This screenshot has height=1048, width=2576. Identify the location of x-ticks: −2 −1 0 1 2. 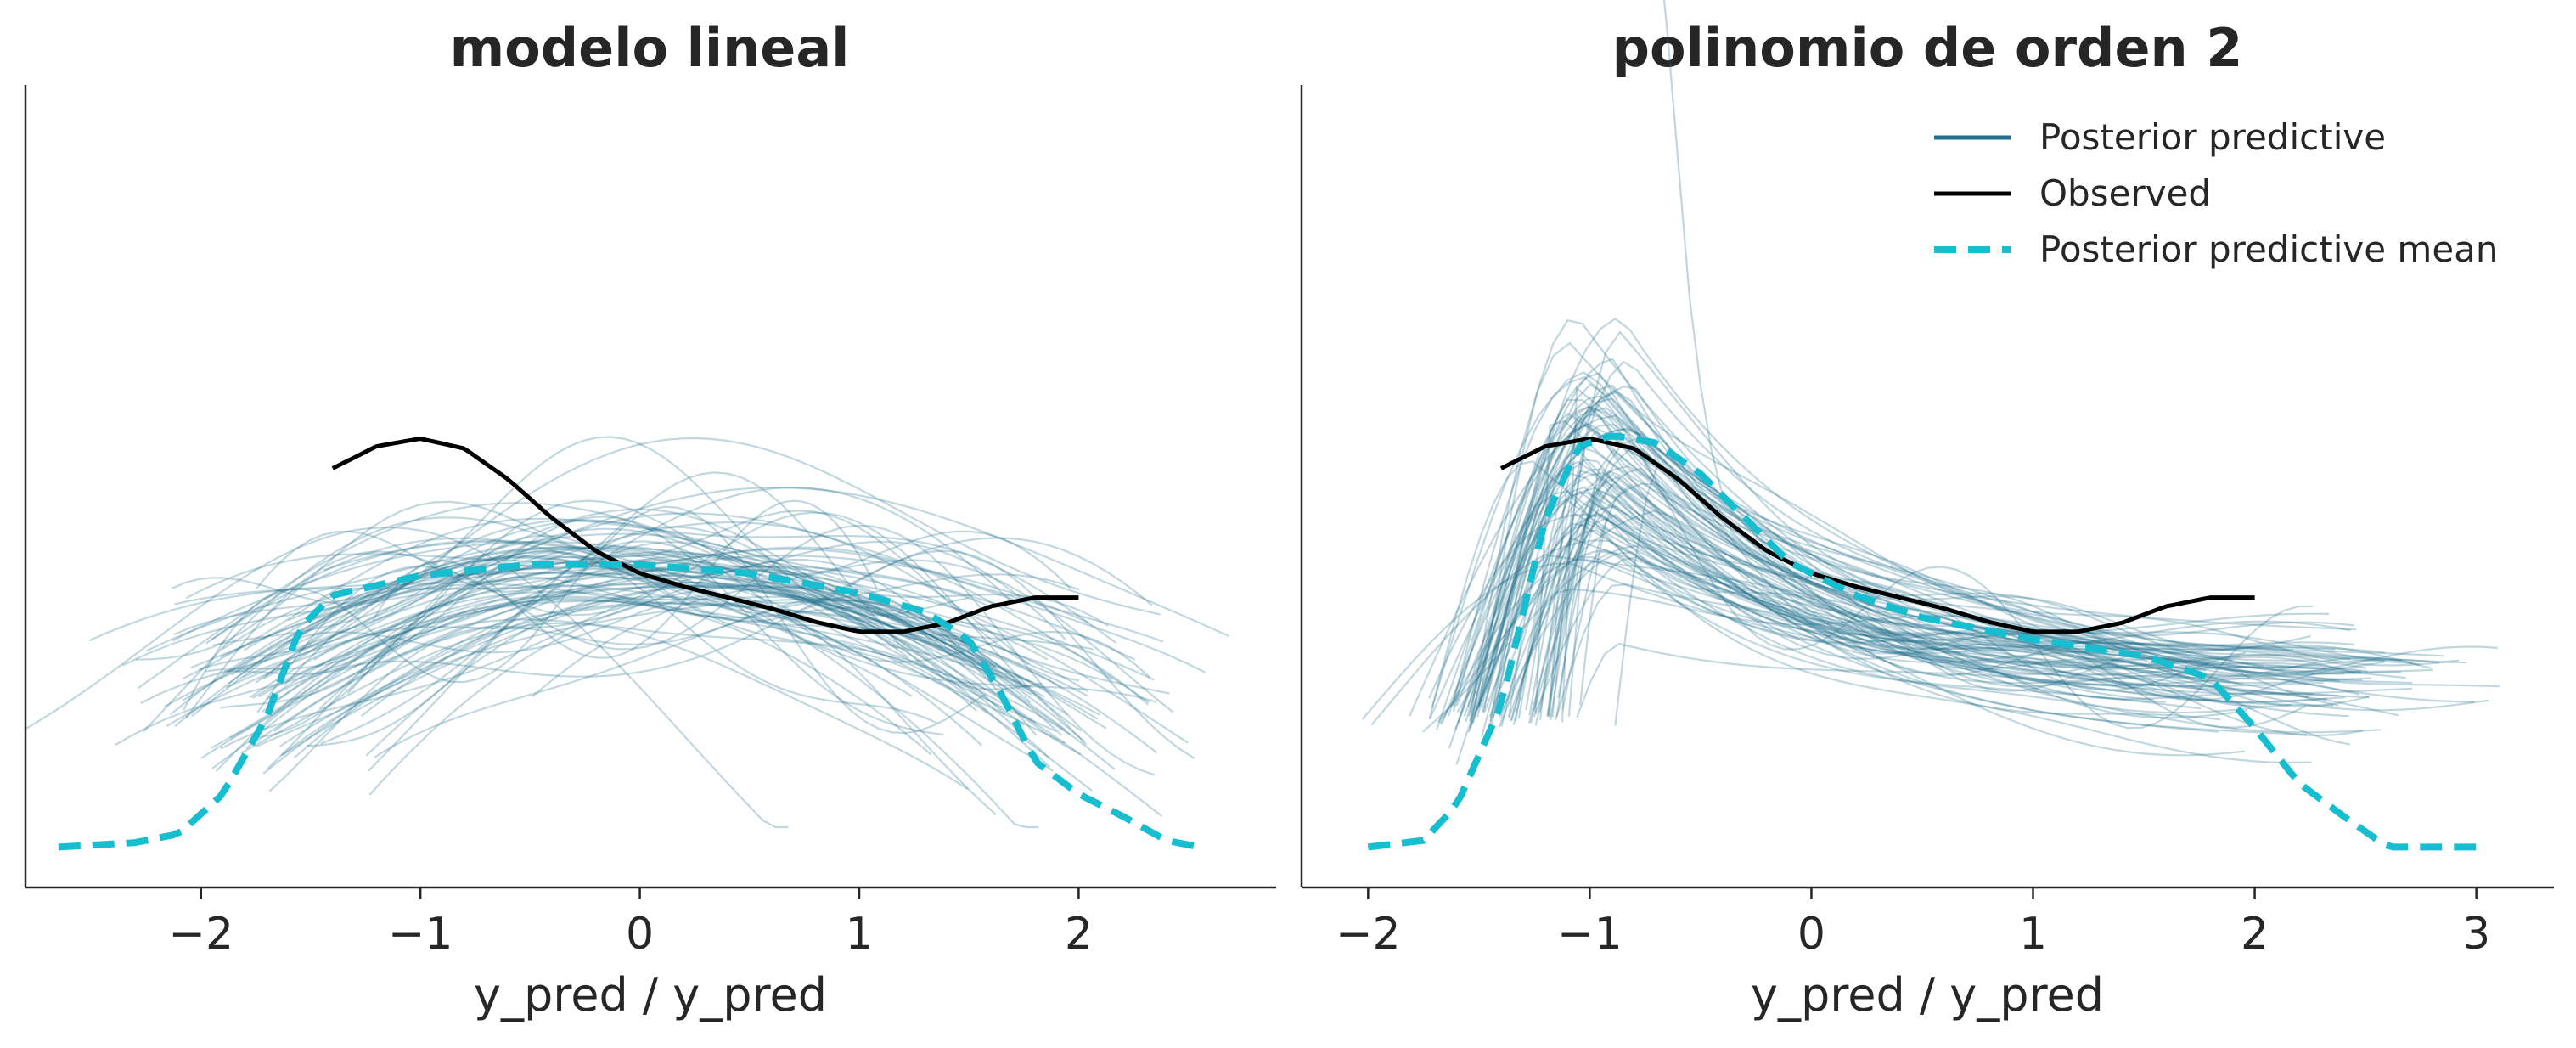
(630, 923).